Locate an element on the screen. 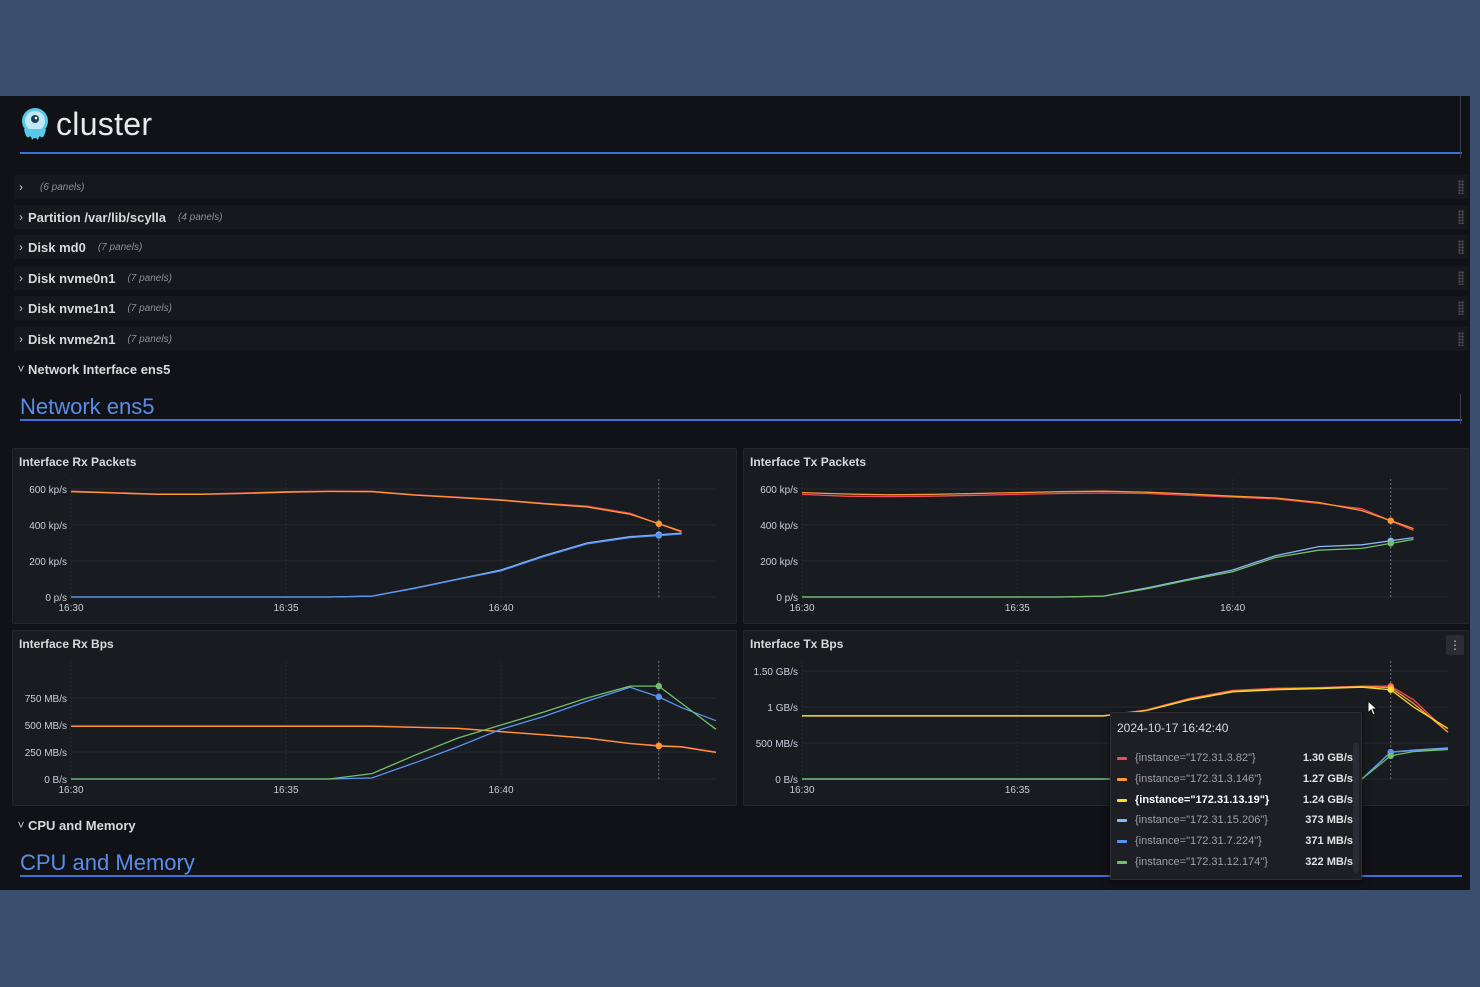 This screenshot has width=1480, height=987. y-tick-label: 750 MB/s is located at coordinates (46, 699).